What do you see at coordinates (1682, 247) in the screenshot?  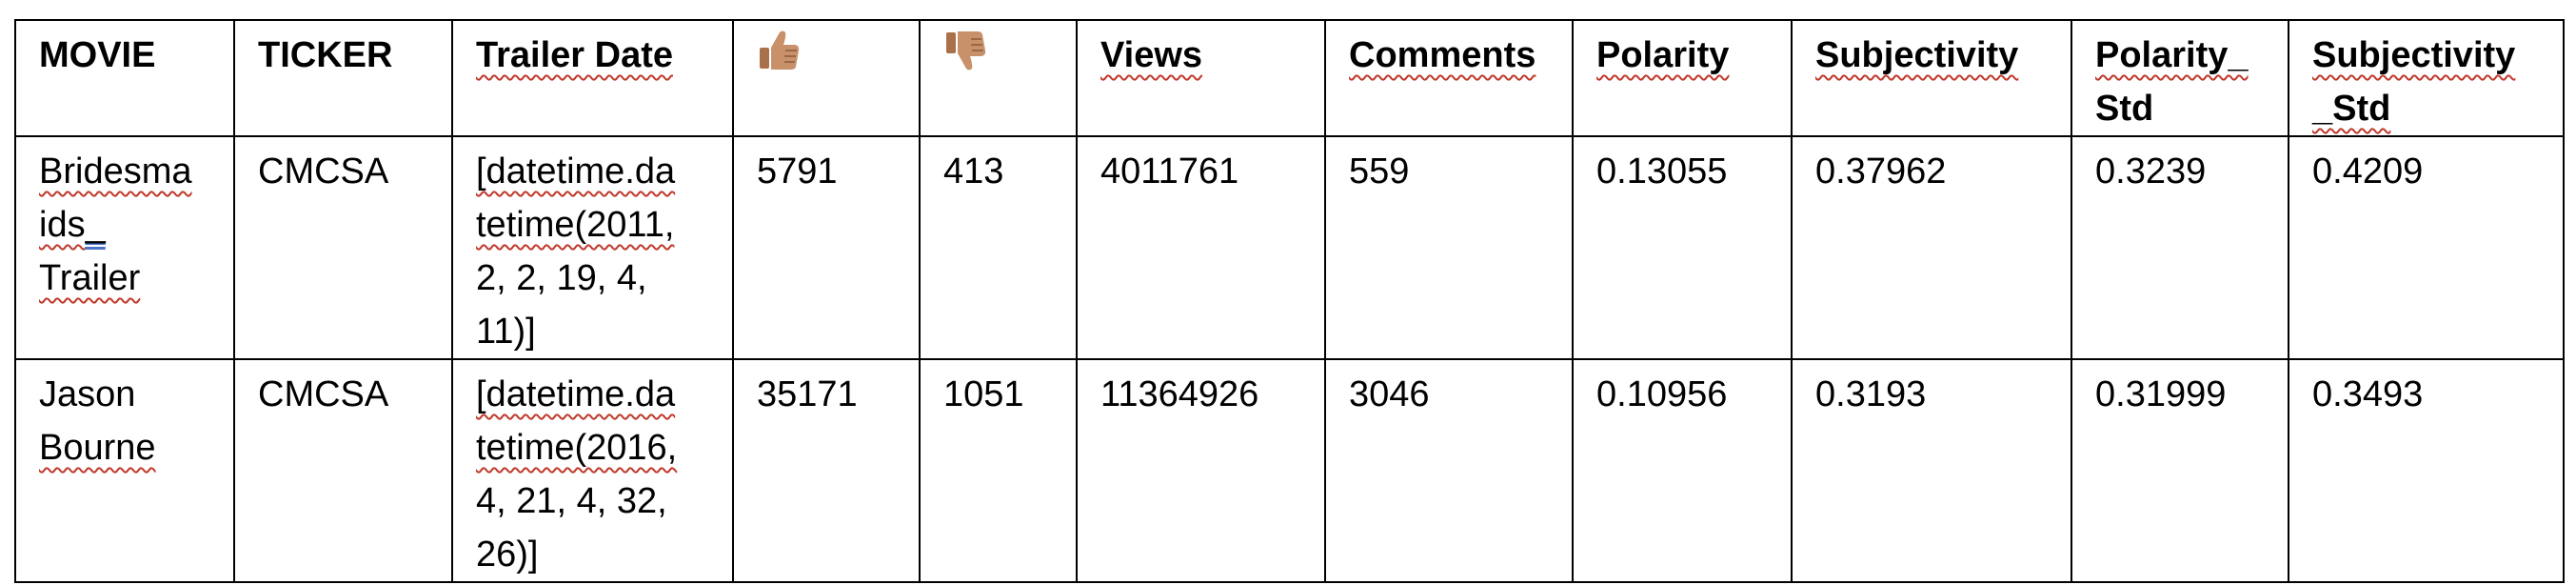 I see `cell-polarity: 0.13055` at bounding box center [1682, 247].